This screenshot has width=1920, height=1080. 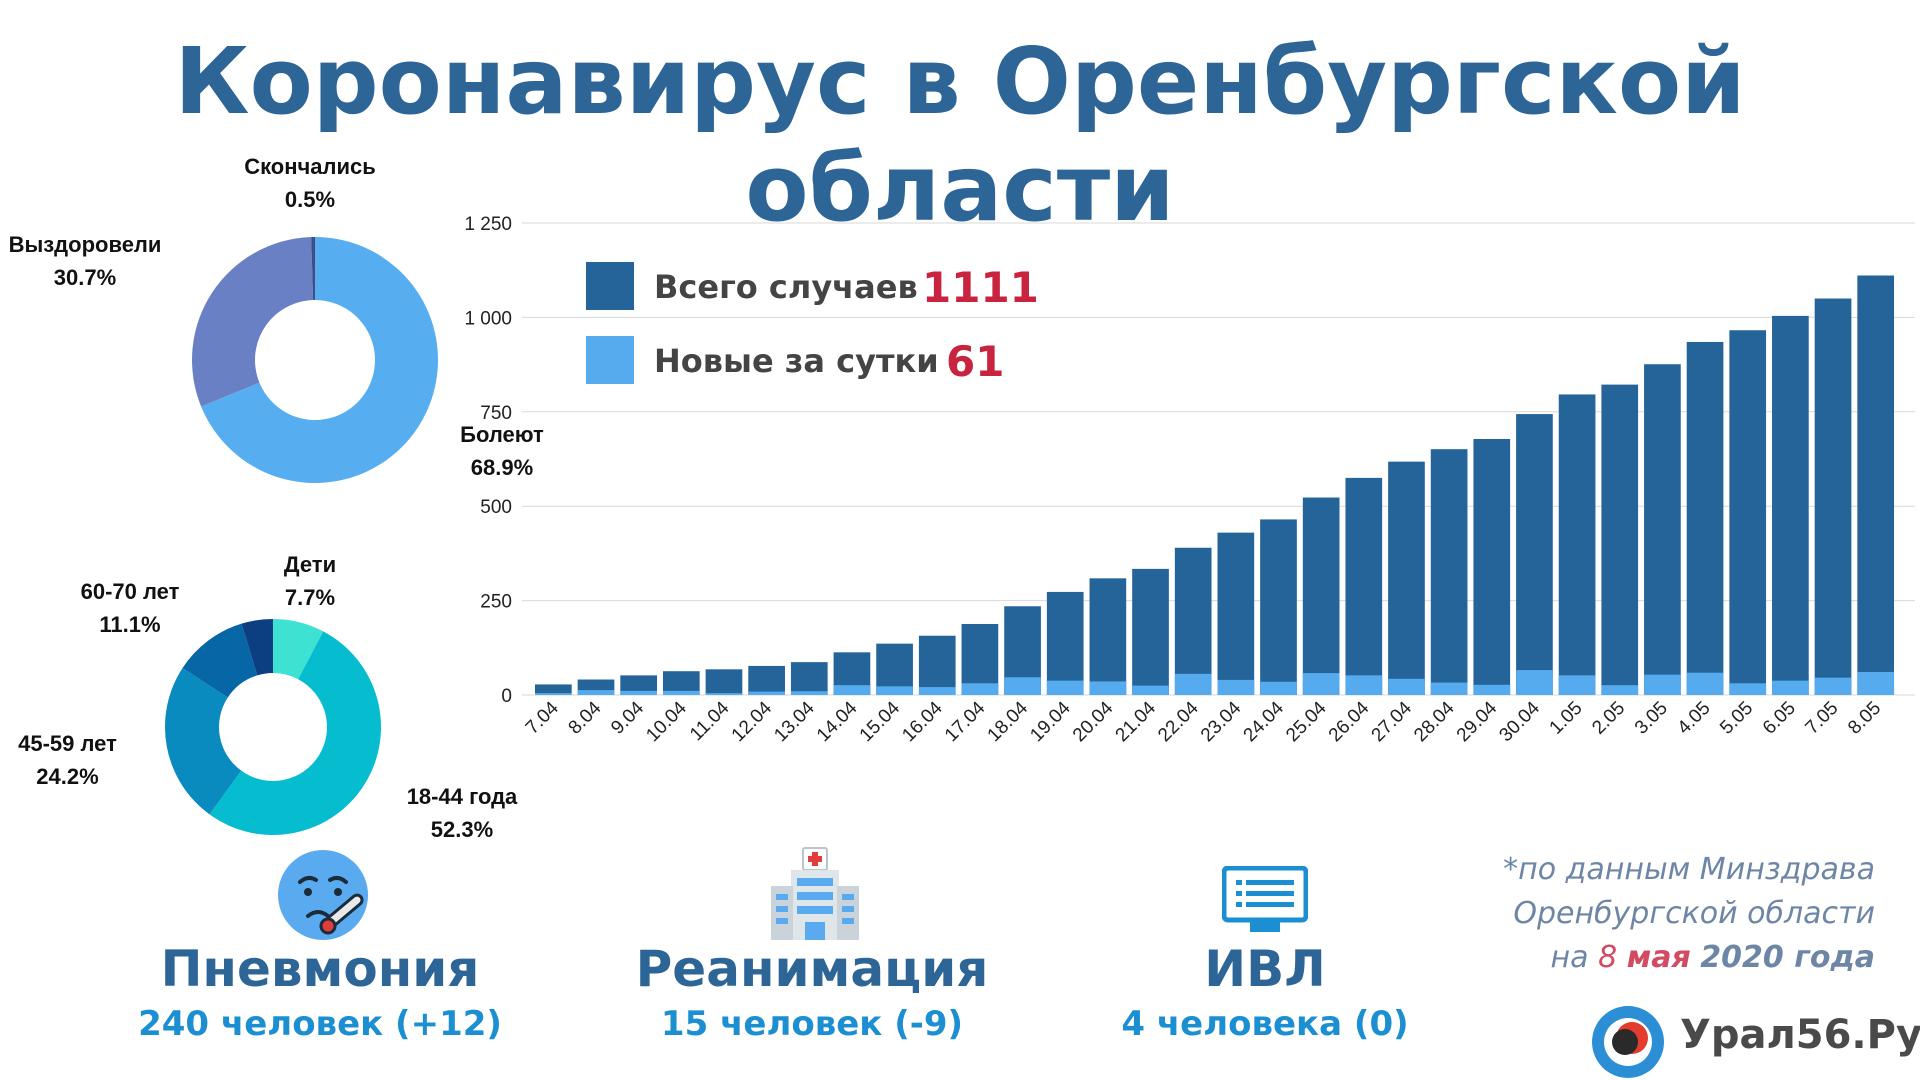 I want to click on x-tick-label: 26.04, so click(x=1349, y=721).